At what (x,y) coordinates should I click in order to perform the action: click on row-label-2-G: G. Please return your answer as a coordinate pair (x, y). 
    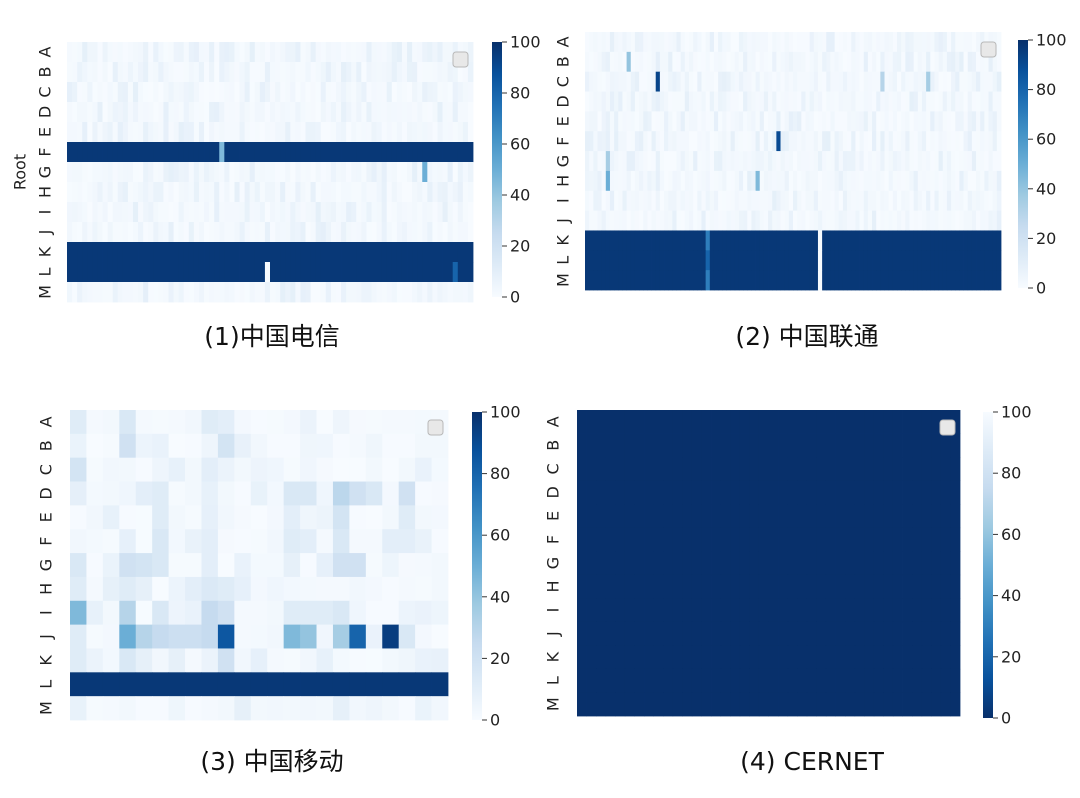
    Looking at the image, I should click on (563, 161).